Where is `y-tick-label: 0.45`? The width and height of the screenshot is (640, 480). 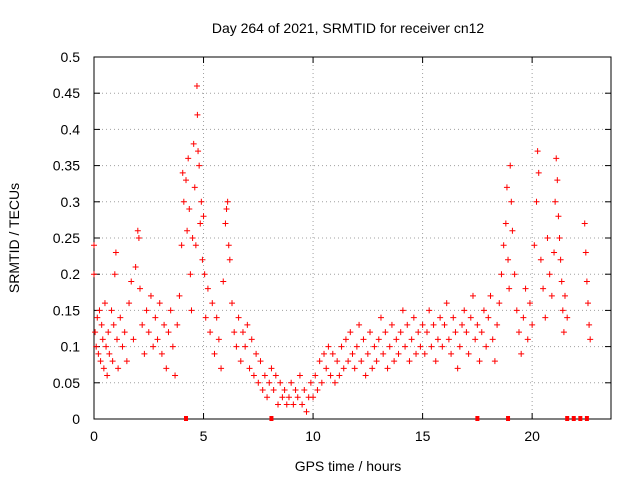 y-tick-label: 0.45 is located at coordinates (66, 93).